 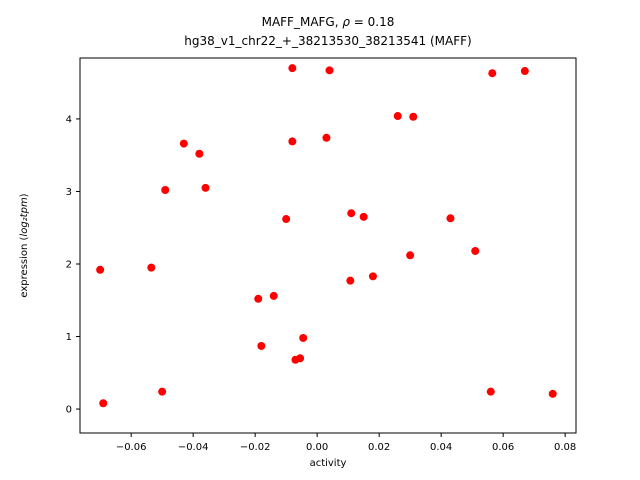 I want to click on y-tick-label: 4, so click(x=69, y=119).